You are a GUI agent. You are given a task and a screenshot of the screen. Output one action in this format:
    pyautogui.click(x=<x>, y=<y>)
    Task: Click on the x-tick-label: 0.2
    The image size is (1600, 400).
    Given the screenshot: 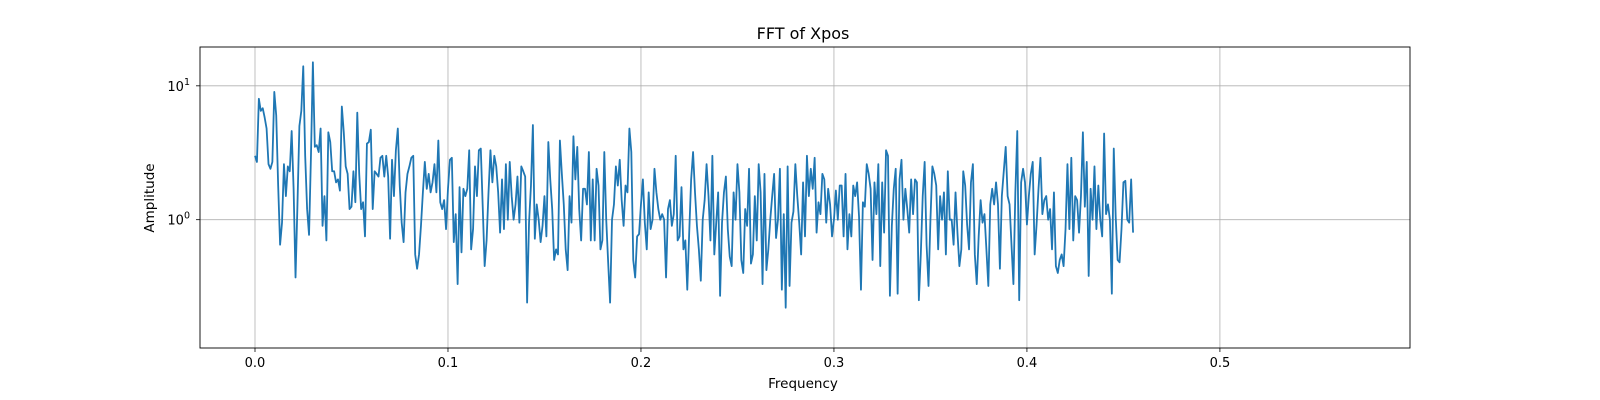 What is the action you would take?
    pyautogui.click(x=641, y=363)
    